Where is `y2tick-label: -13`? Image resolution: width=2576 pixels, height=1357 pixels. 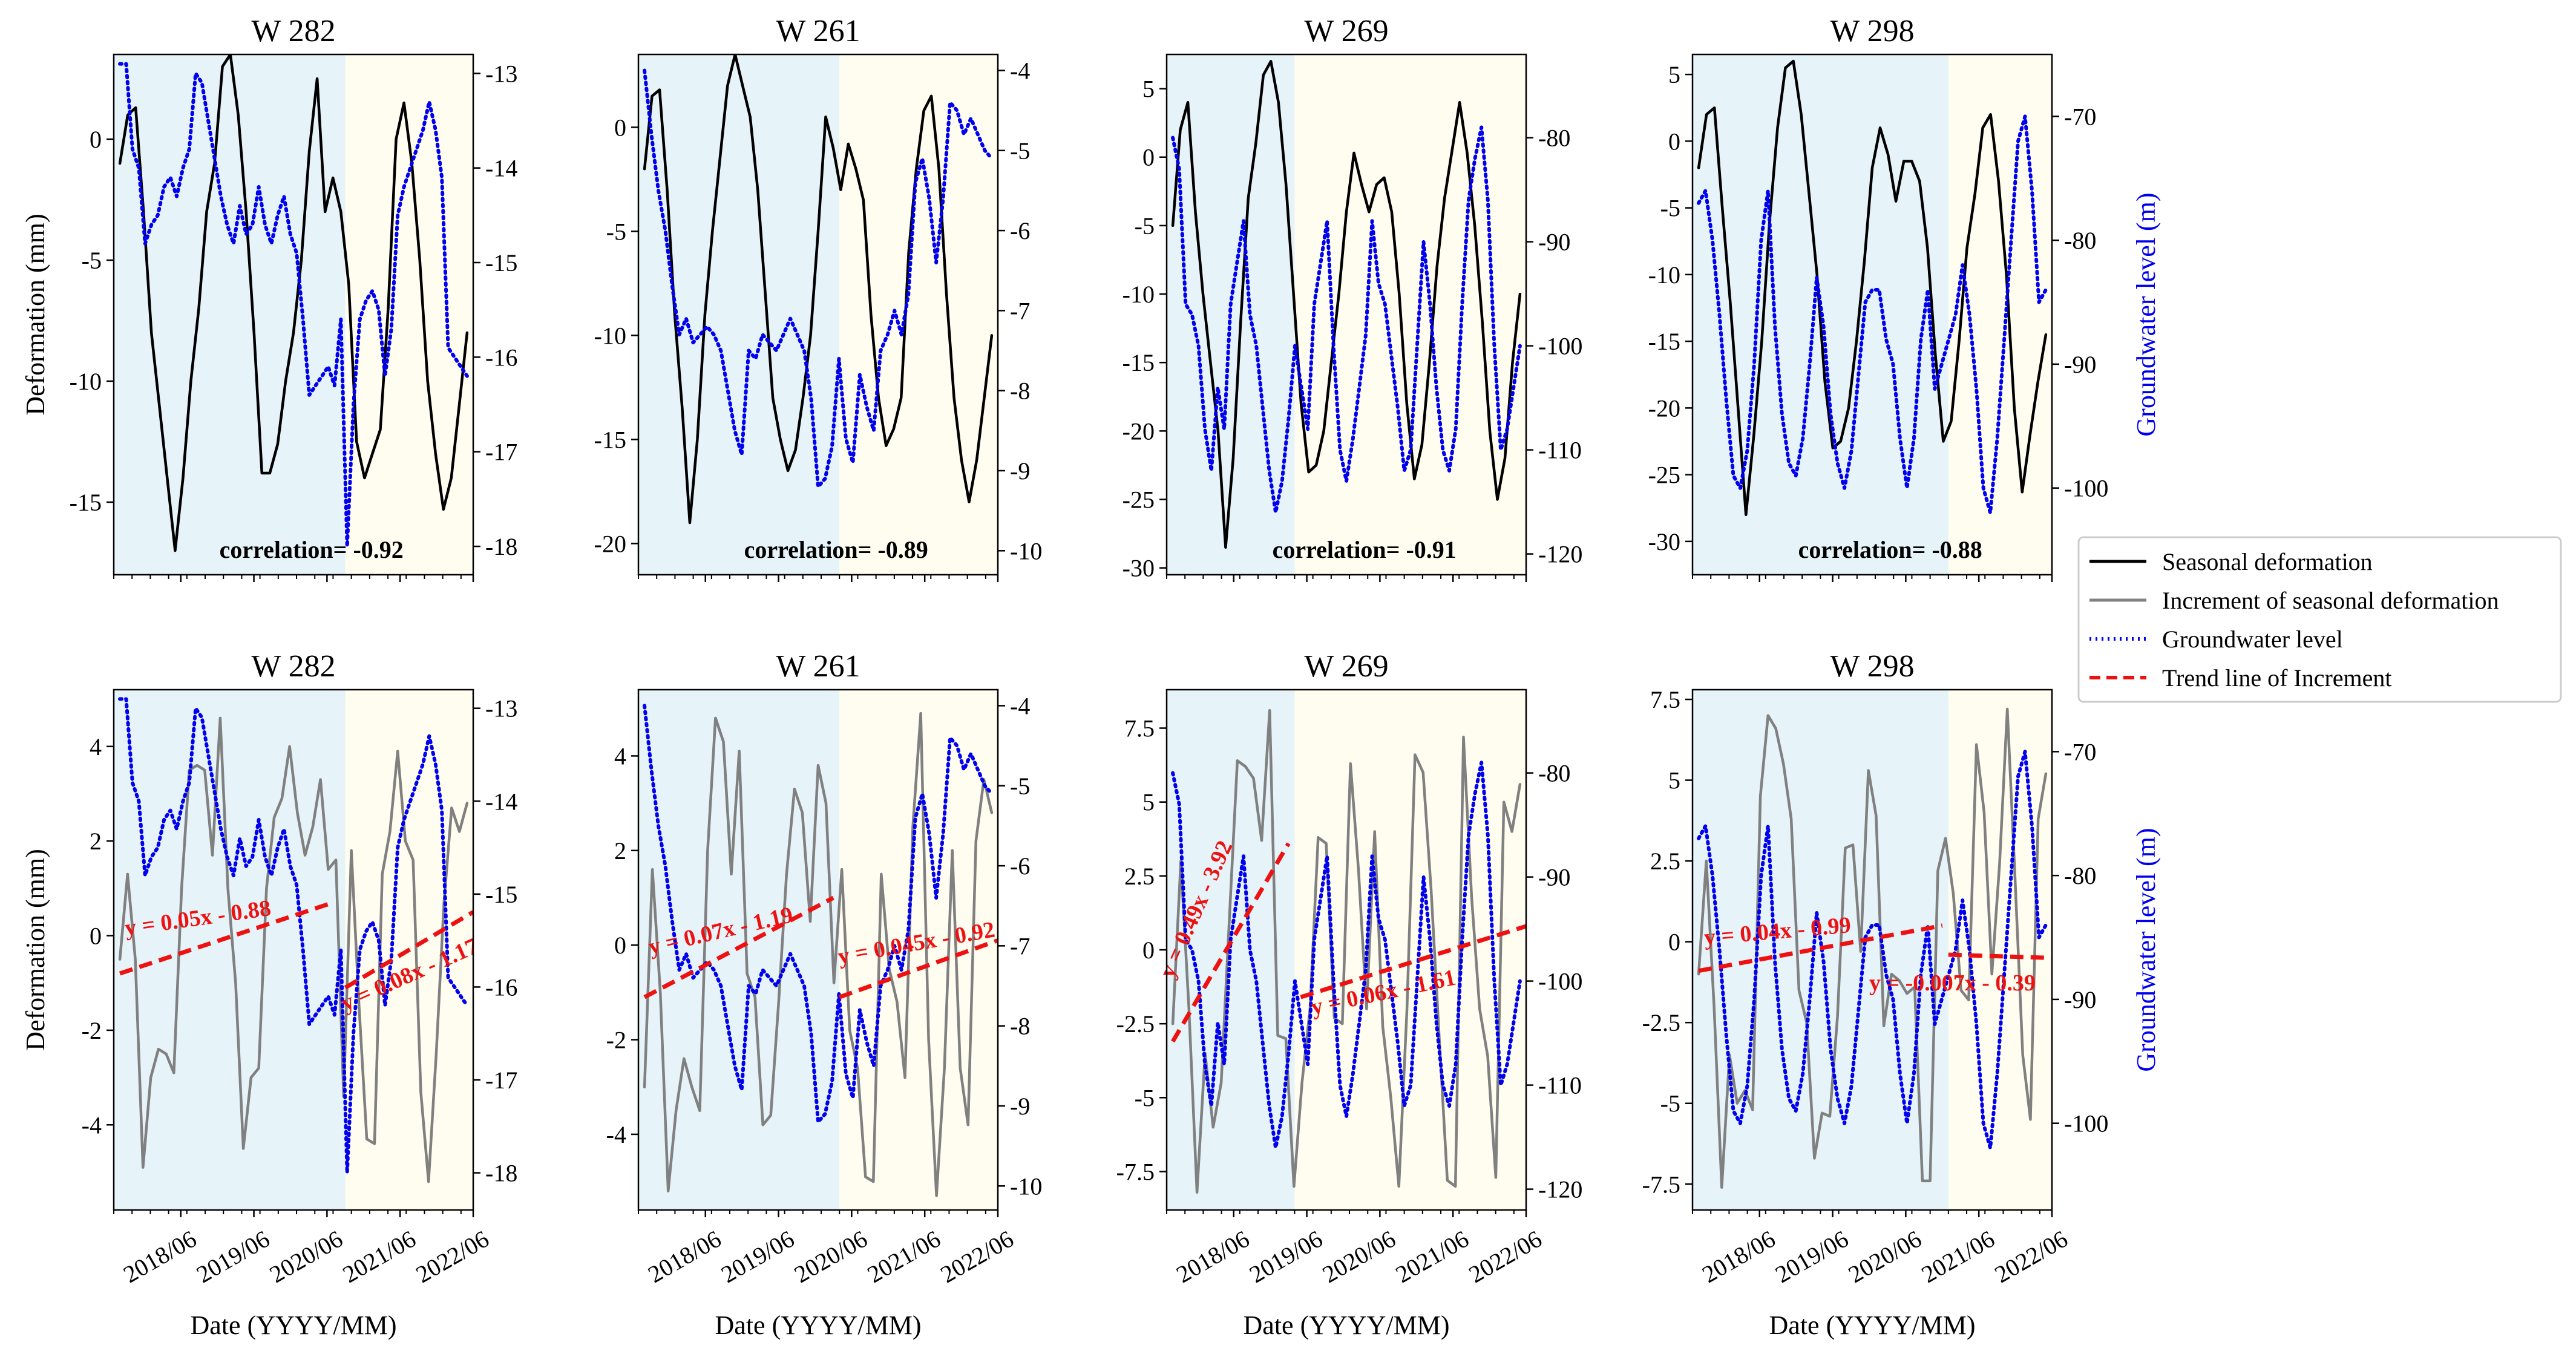
y2tick-label: -13 is located at coordinates (501, 708).